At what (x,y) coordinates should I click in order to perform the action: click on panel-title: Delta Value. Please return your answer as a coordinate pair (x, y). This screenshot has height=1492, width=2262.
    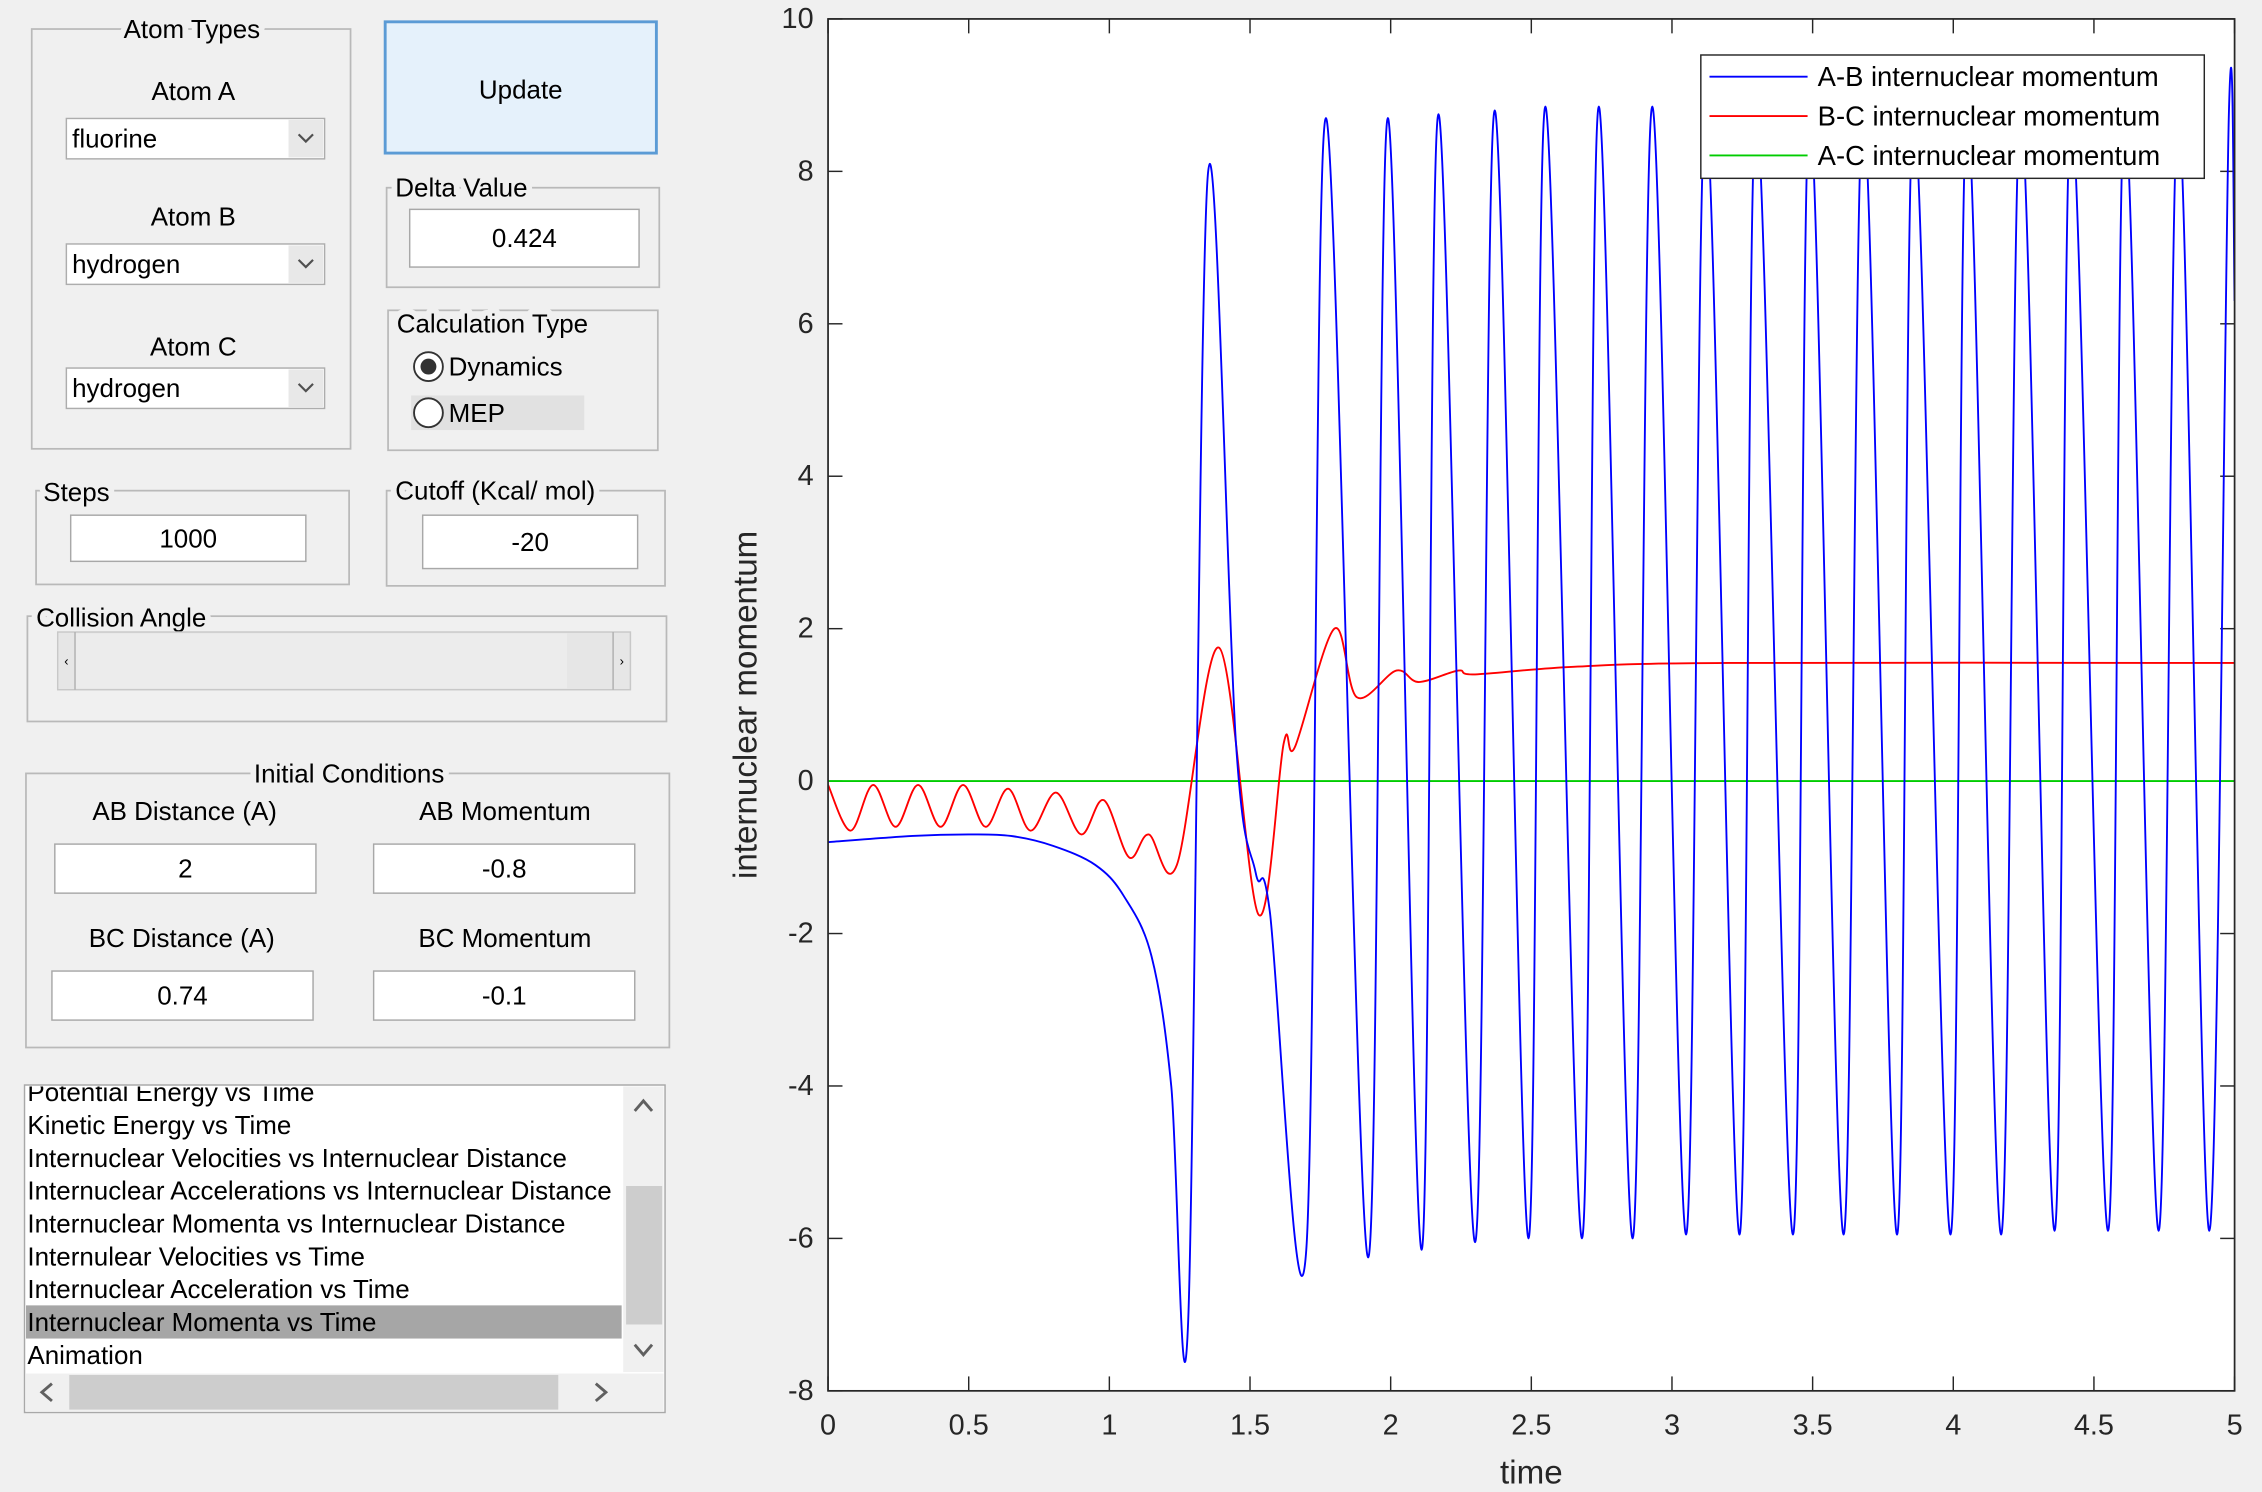
    Looking at the image, I should click on (461, 188).